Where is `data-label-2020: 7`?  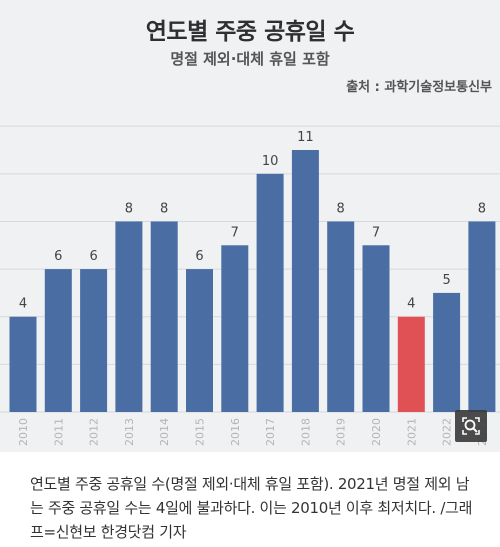 data-label-2020: 7 is located at coordinates (376, 232).